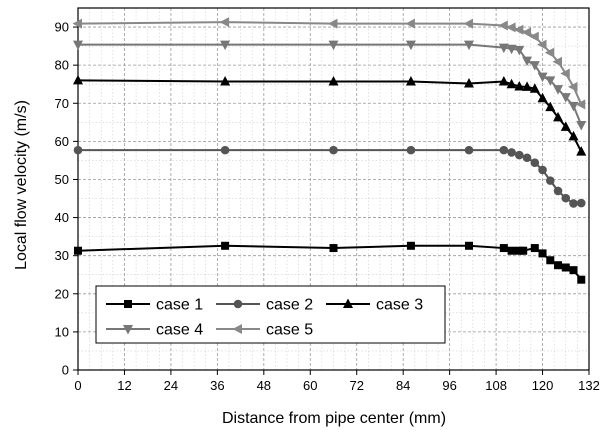  What do you see at coordinates (62, 217) in the screenshot?
I see `y-tick-label: 40` at bounding box center [62, 217].